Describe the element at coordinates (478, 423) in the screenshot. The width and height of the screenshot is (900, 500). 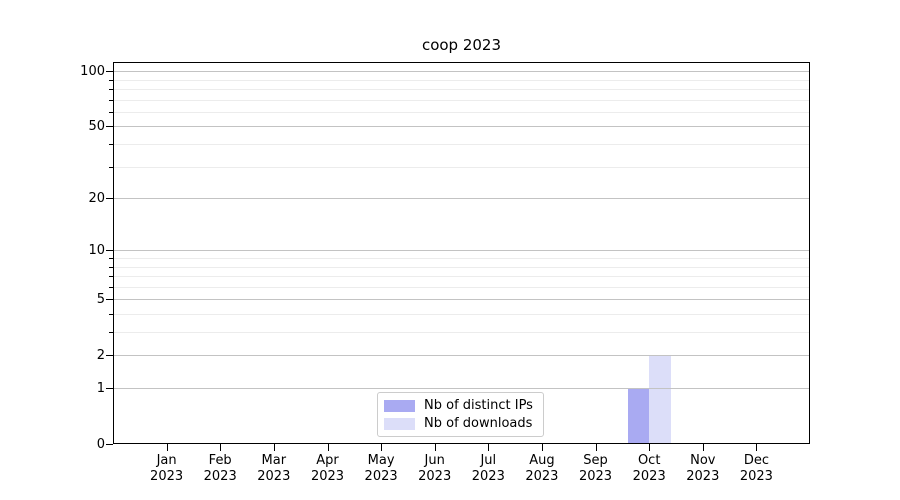
I see `legend-label-downloads: Nb of downloads` at that location.